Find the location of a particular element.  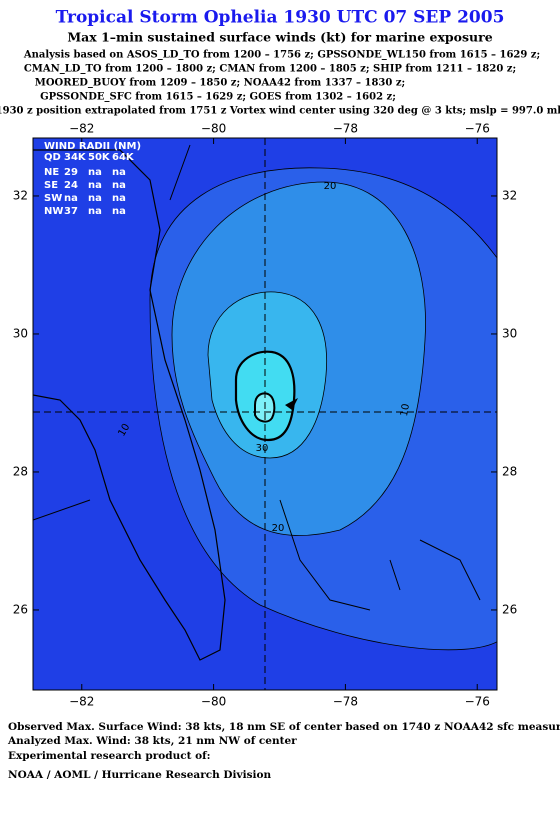

credit-intro: Experimental research product of: is located at coordinates (109, 756).